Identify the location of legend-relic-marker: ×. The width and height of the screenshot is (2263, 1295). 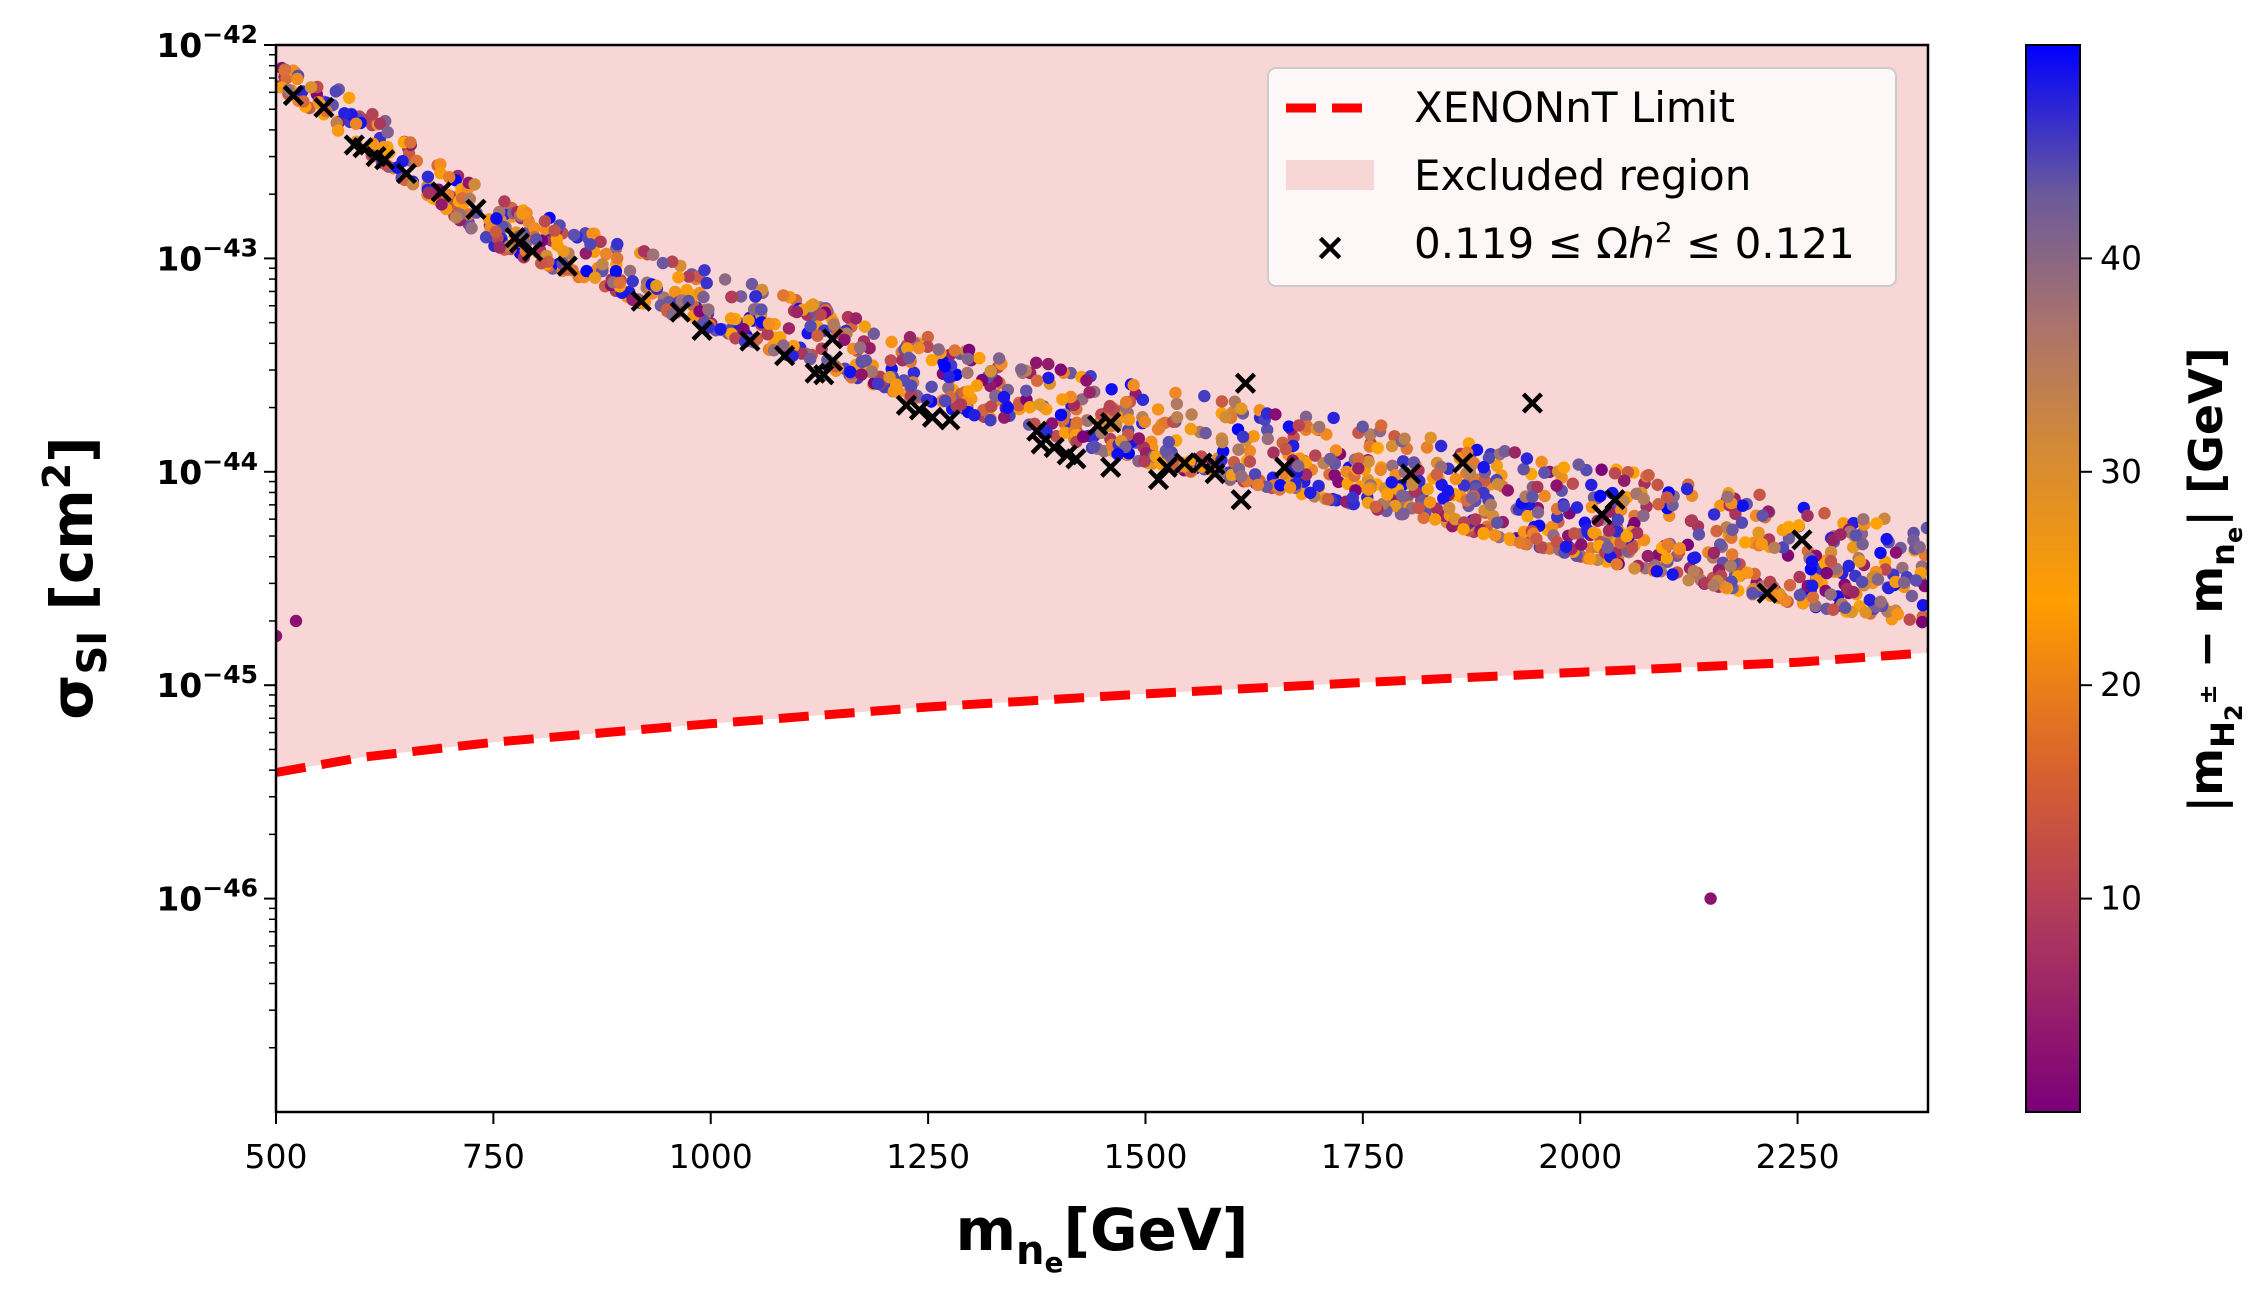
(1330, 247).